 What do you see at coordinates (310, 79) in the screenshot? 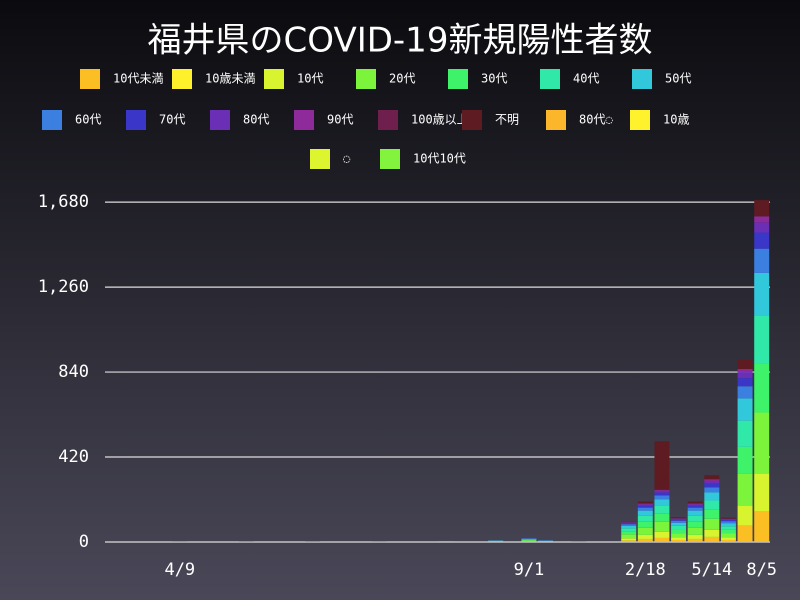
I see `legend-label: 10代` at bounding box center [310, 79].